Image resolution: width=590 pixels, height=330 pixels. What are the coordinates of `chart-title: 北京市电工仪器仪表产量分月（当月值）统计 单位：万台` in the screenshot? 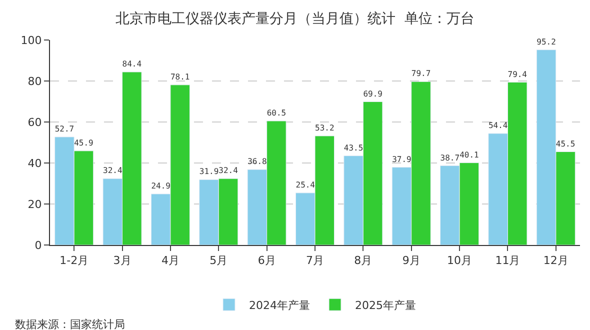 It's located at (295, 19).